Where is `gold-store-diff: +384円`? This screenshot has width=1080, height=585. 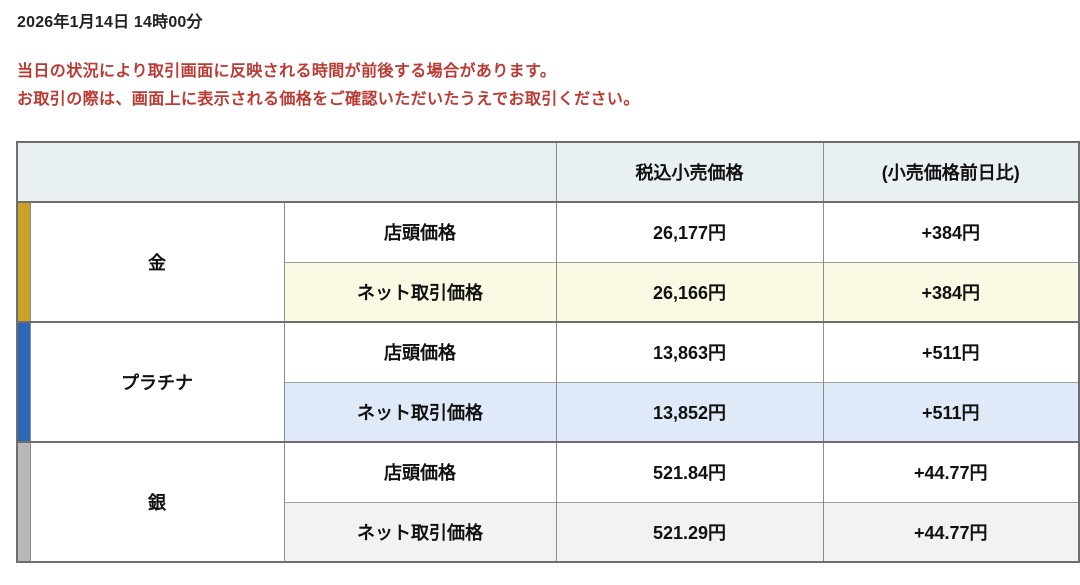
gold-store-diff: +384円 is located at coordinates (951, 231).